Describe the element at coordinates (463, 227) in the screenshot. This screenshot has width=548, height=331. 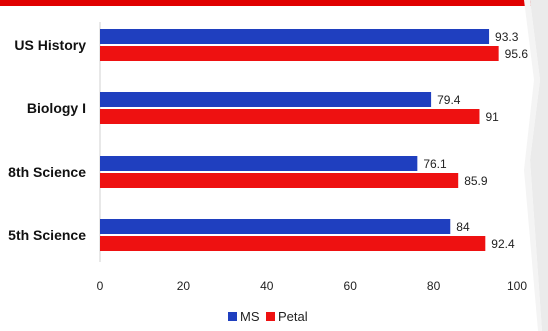
I see `data-label: 84` at that location.